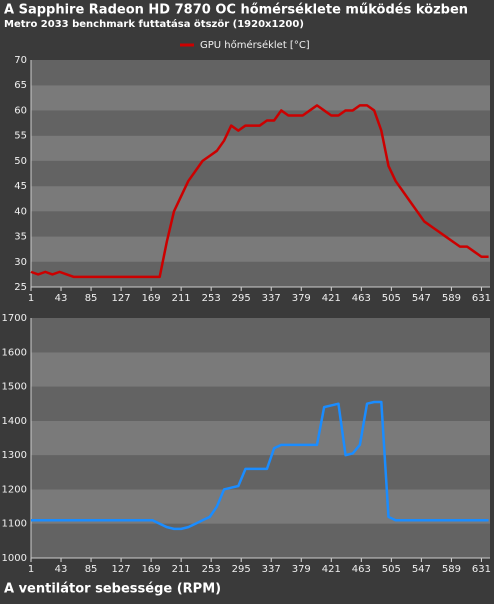  I want to click on y-tick-label: 40, so click(20, 211).